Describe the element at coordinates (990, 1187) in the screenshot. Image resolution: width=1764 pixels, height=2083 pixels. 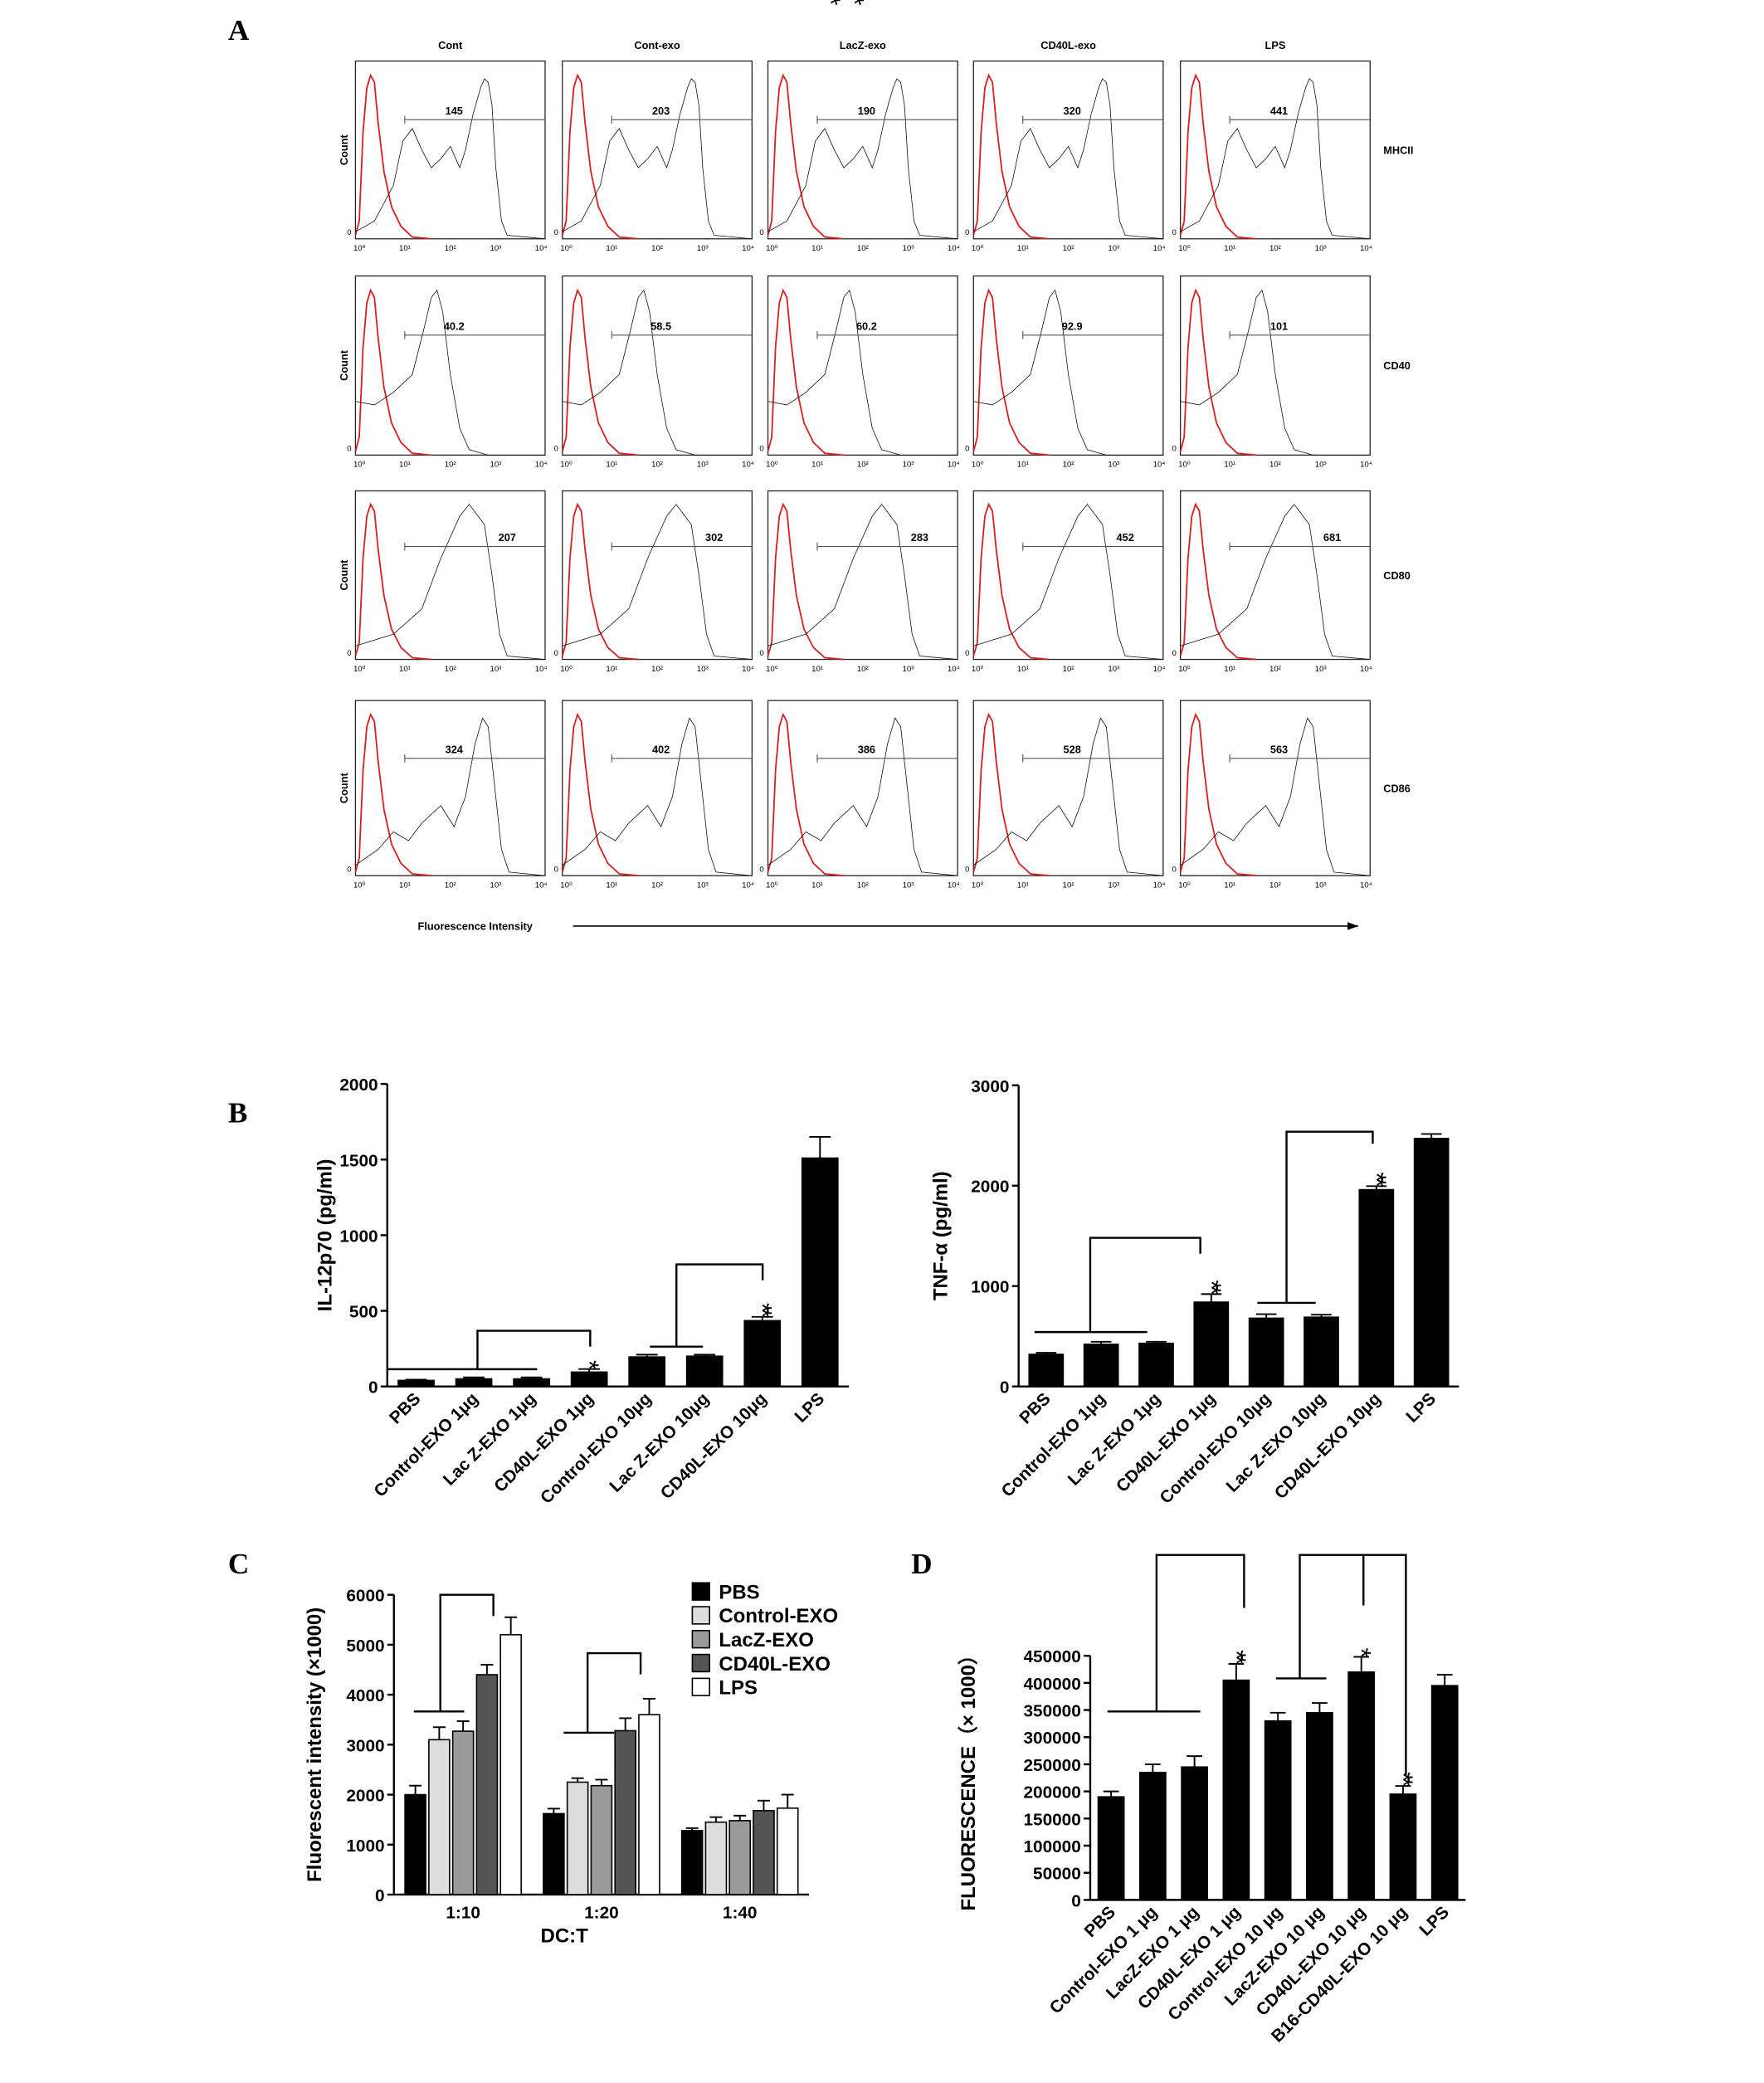
I see `y-tick-label: 2000` at that location.